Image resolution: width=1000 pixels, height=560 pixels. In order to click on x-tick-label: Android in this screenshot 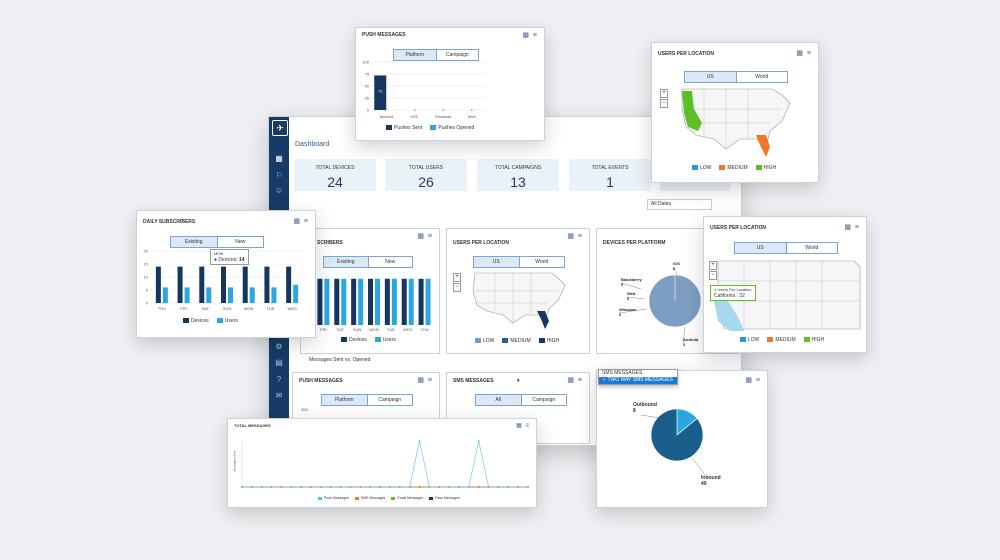, I will do `click(386, 116)`.